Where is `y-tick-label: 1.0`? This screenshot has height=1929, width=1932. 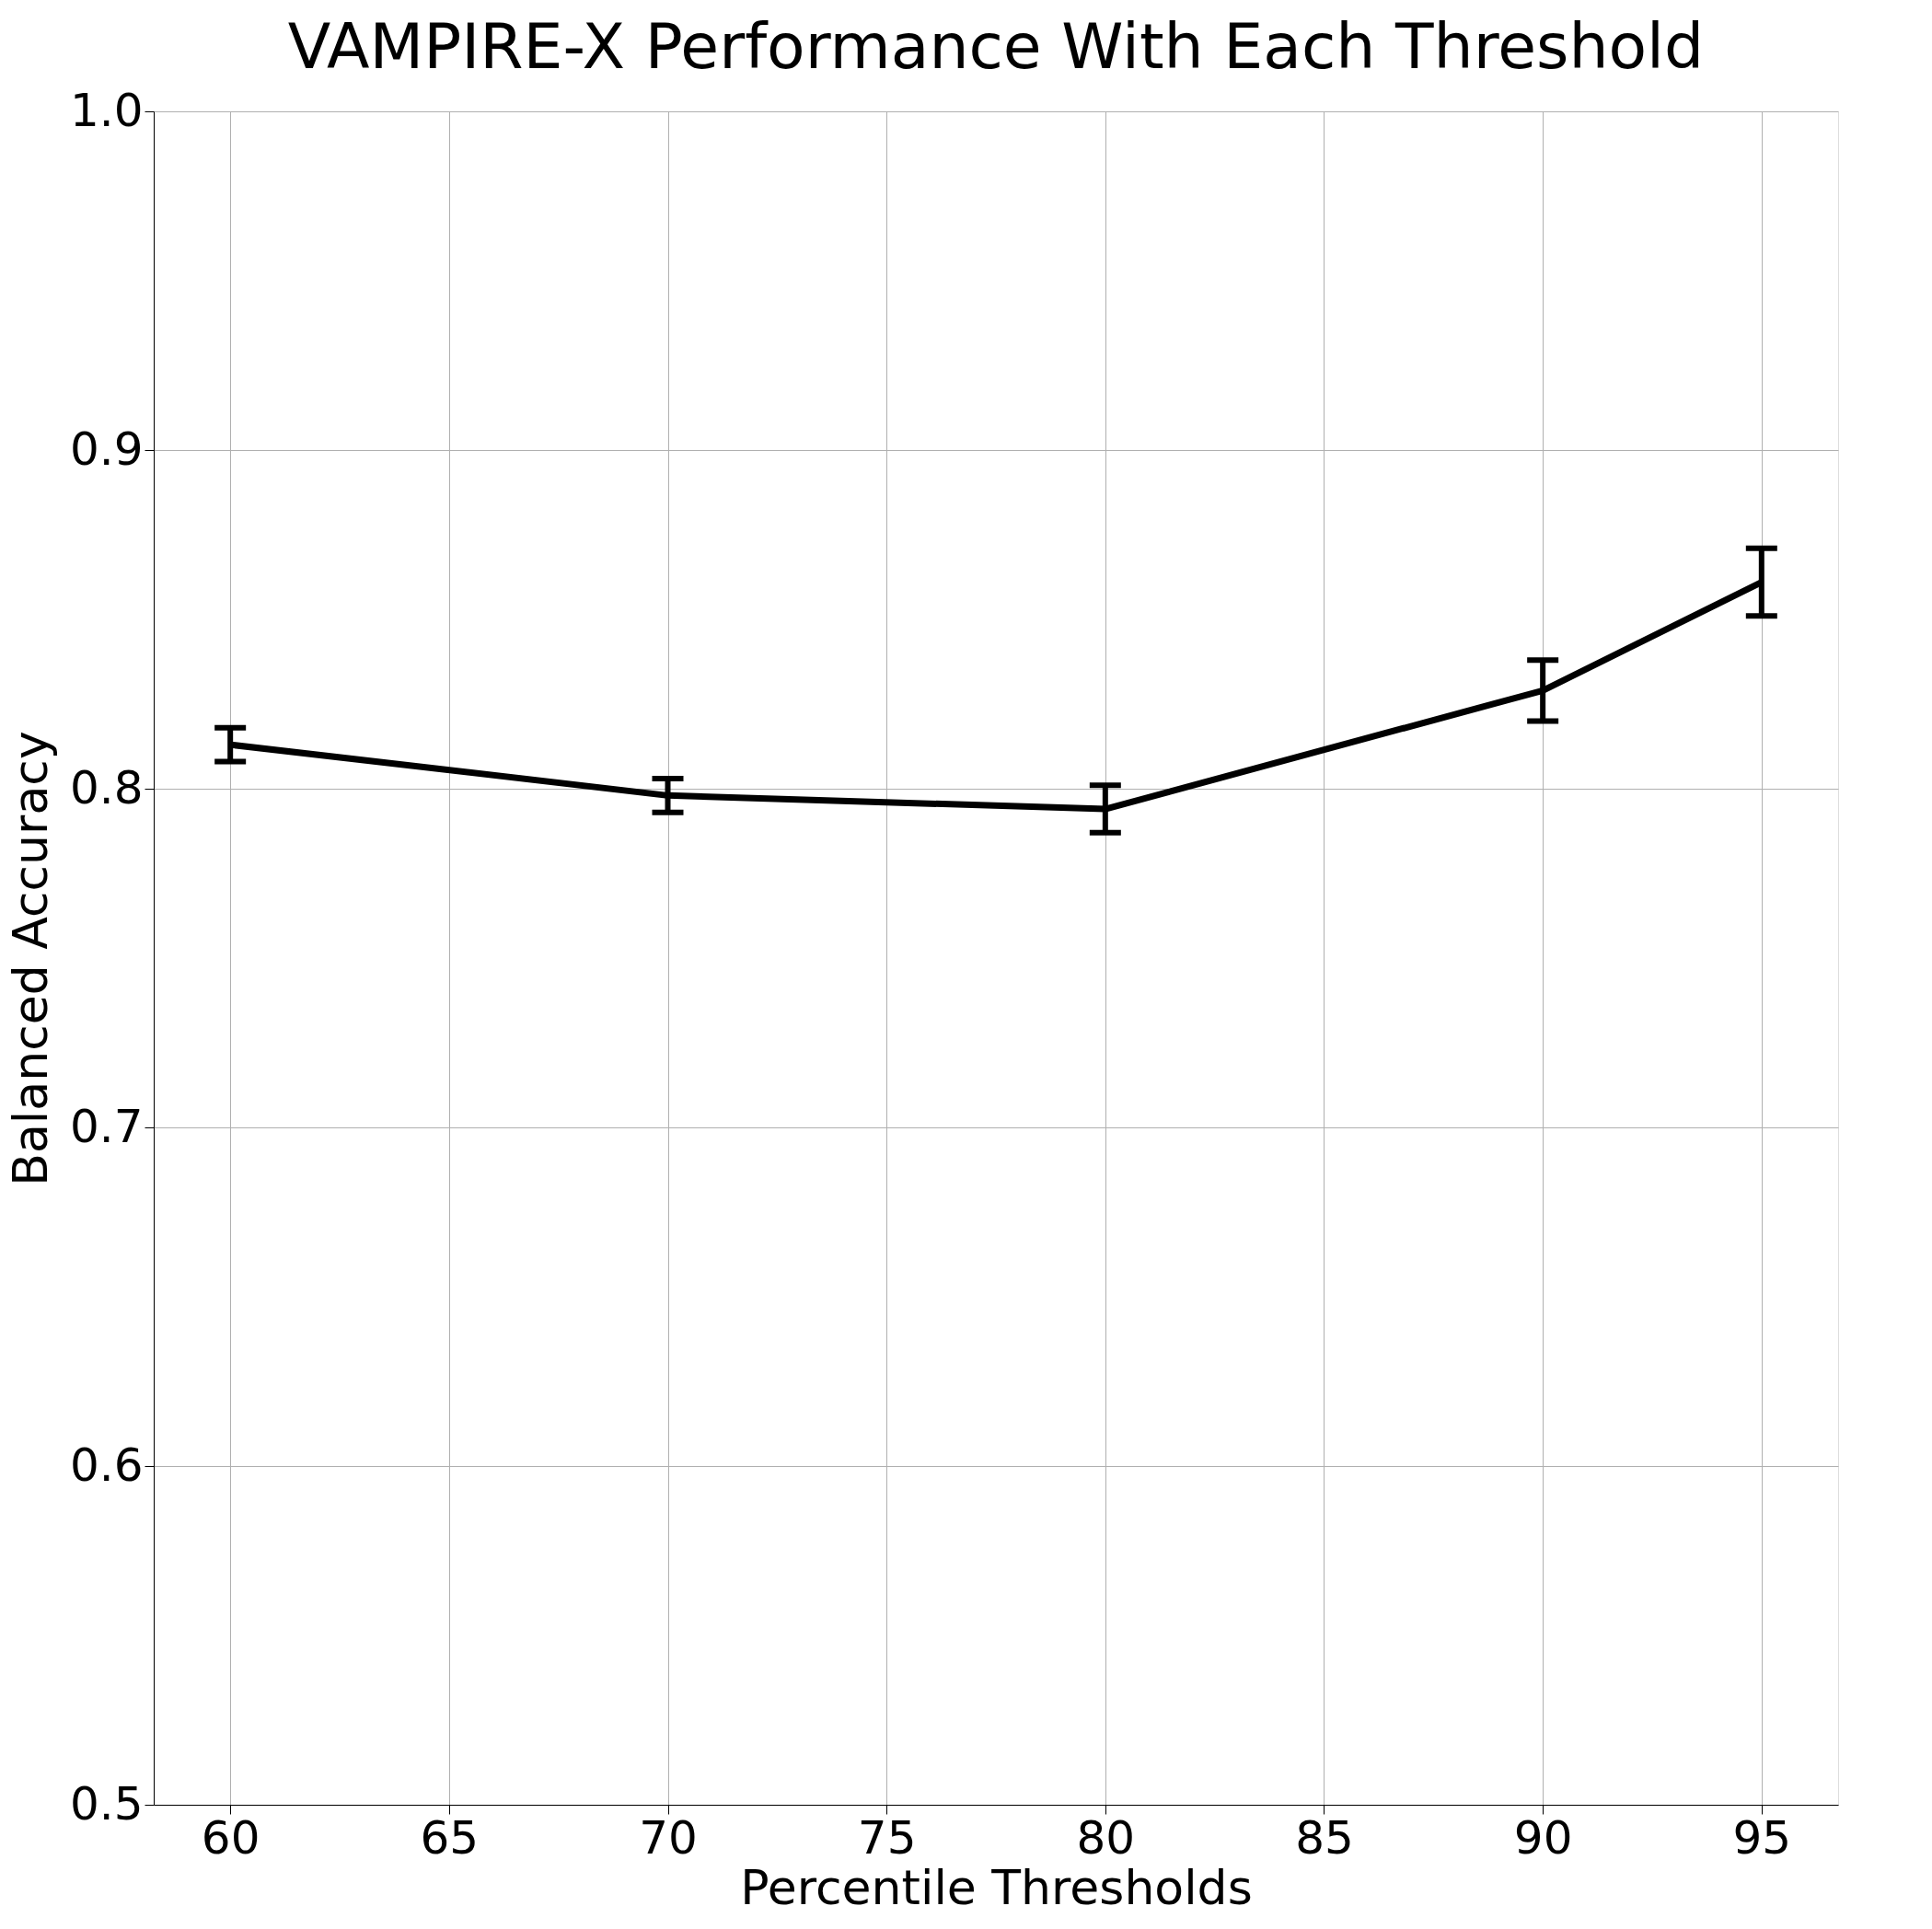
y-tick-label: 1.0 is located at coordinates (107, 110).